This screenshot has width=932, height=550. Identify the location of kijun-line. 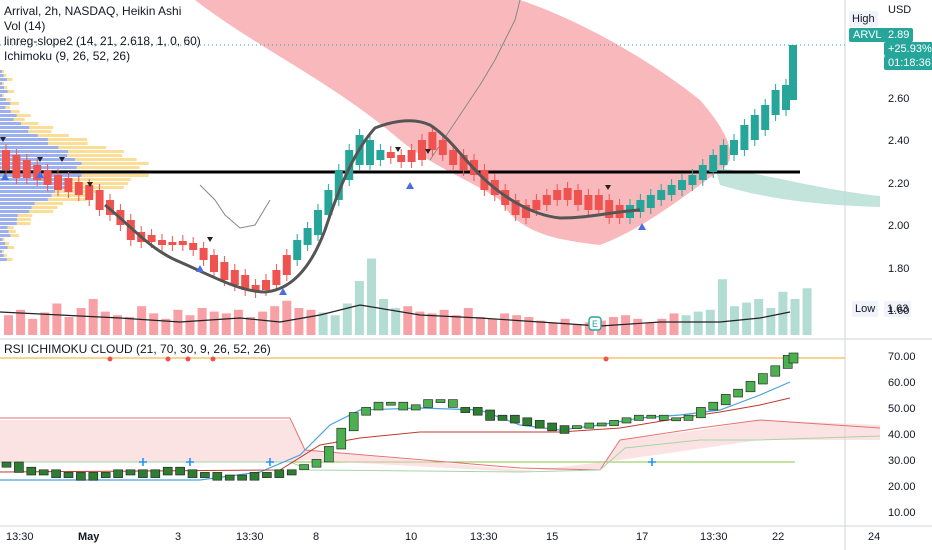
(235, 206).